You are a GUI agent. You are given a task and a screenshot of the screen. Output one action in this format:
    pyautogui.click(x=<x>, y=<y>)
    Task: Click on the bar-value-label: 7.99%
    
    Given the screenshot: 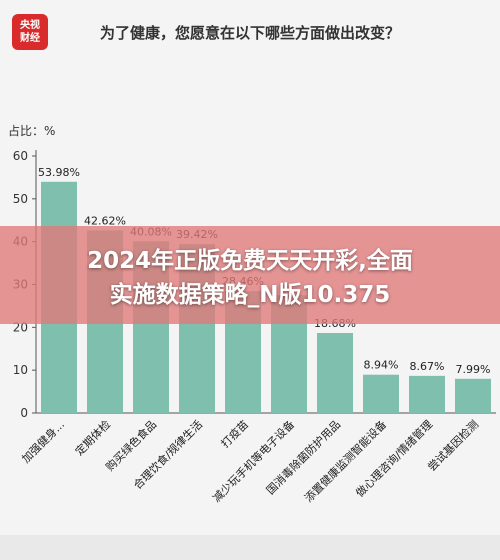 What is the action you would take?
    pyautogui.click(x=473, y=369)
    